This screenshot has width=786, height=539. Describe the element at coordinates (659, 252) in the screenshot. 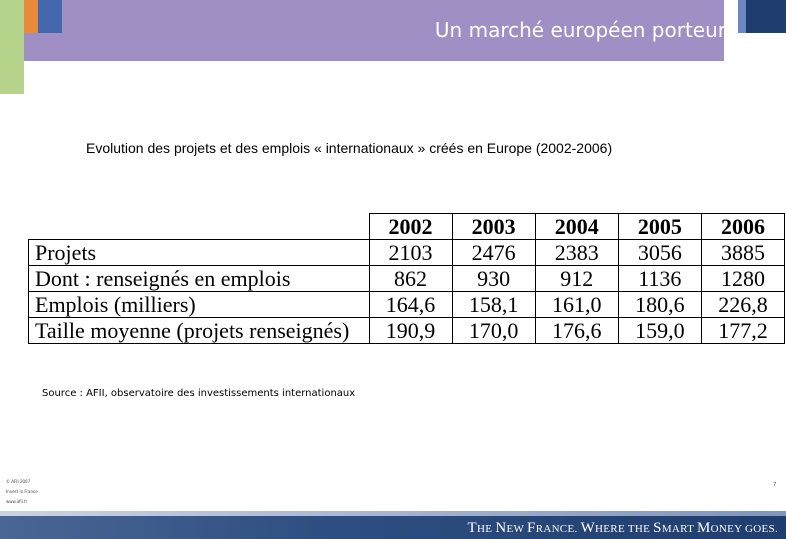

I see `table-cell: 3056` at that location.